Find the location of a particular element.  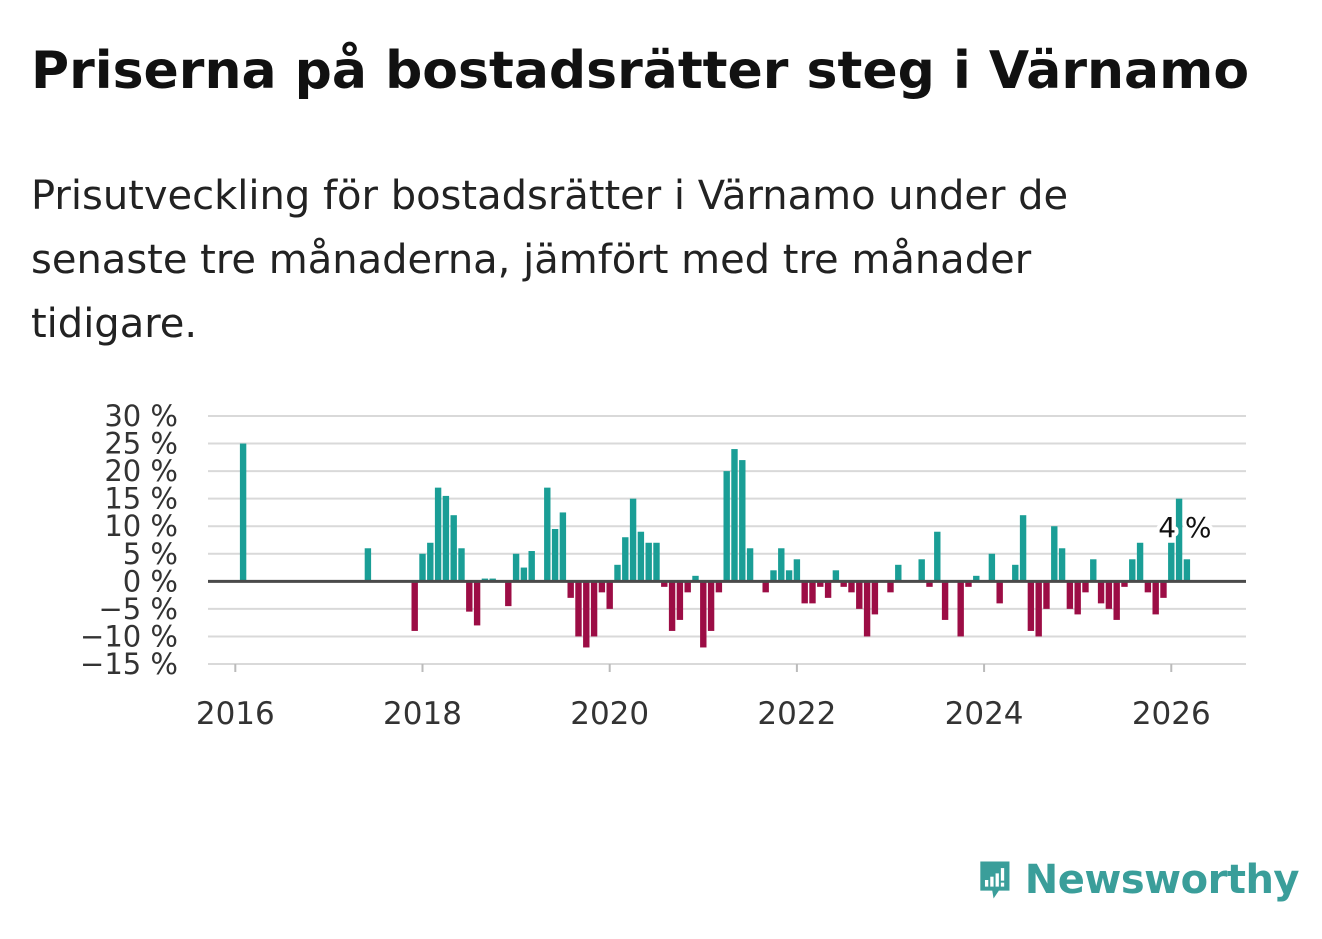

chart-title: Priserna på bostadsrätter steg i Värnamo is located at coordinates (640, 71).